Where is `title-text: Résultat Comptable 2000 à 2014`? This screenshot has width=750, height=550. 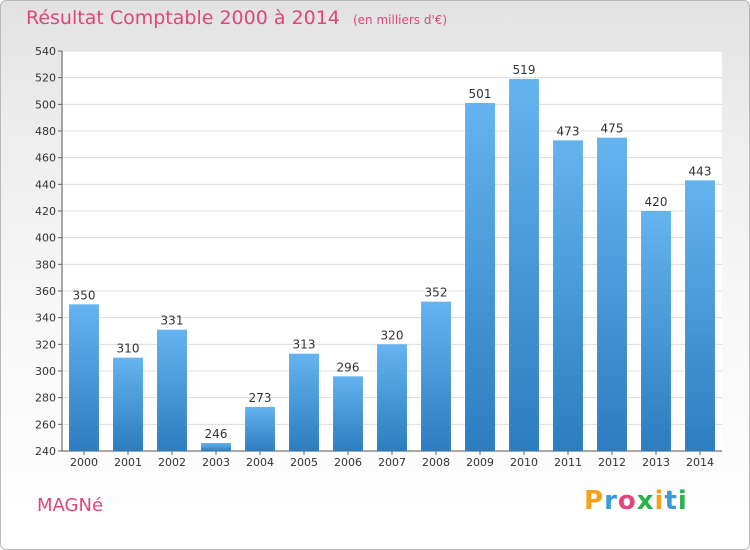 title-text: Résultat Comptable 2000 à 2014 is located at coordinates (183, 18).